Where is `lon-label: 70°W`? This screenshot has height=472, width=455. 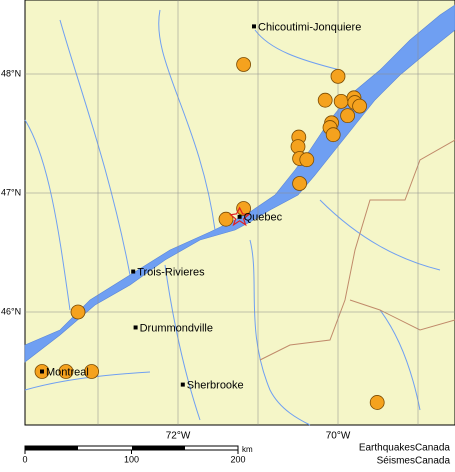
lon-label: 70°W is located at coordinates (338, 436).